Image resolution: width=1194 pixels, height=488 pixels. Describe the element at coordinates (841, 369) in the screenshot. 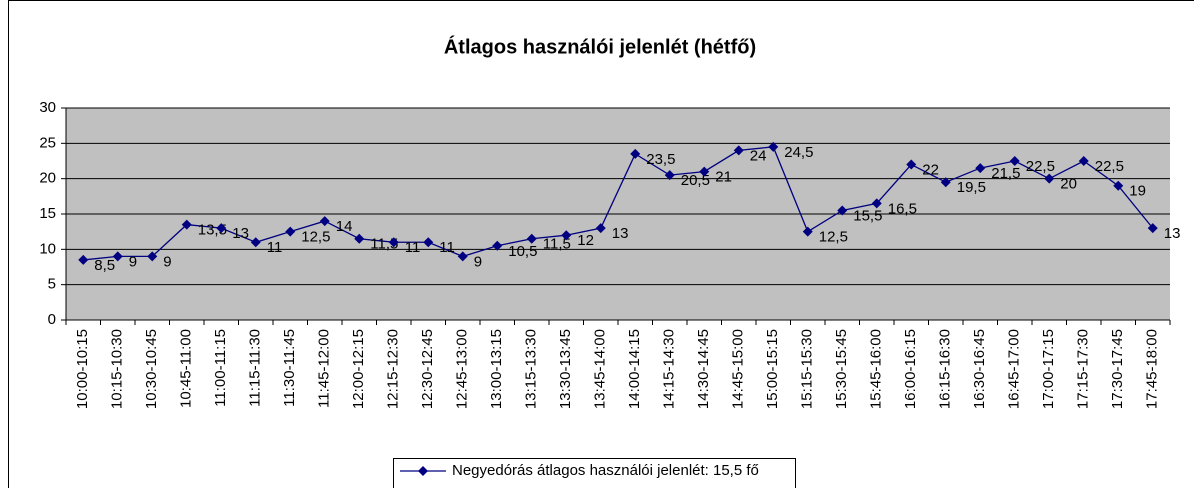

I see `x-tick-label: 15:30-15:45` at that location.